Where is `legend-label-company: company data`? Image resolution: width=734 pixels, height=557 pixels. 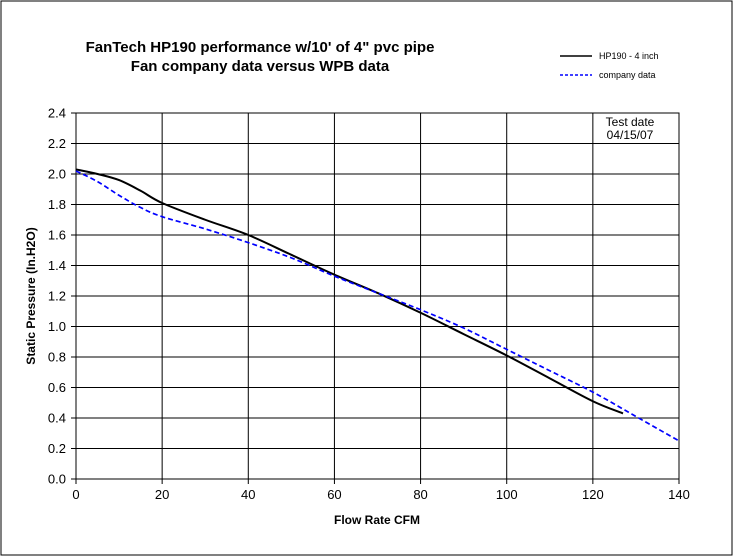
legend-label-company: company data is located at coordinates (627, 75).